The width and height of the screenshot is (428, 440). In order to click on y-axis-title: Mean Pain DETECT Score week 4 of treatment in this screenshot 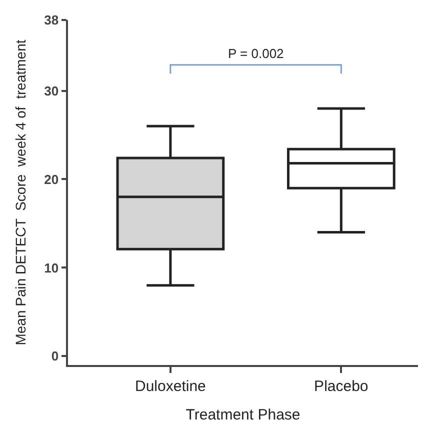, I will do `click(20, 193)`.